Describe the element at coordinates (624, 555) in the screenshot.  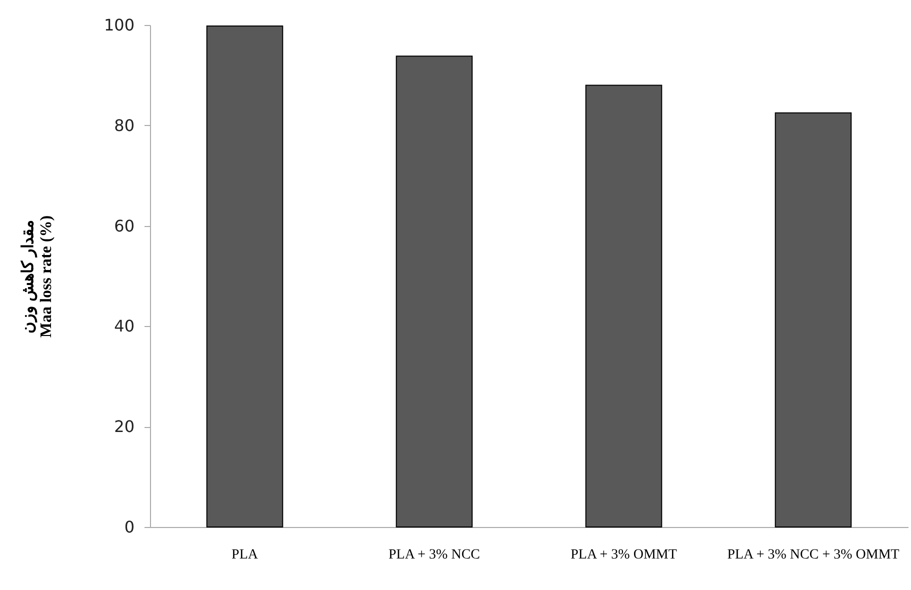
I see `x-tick-label: PLA + 3% OMMT` at that location.